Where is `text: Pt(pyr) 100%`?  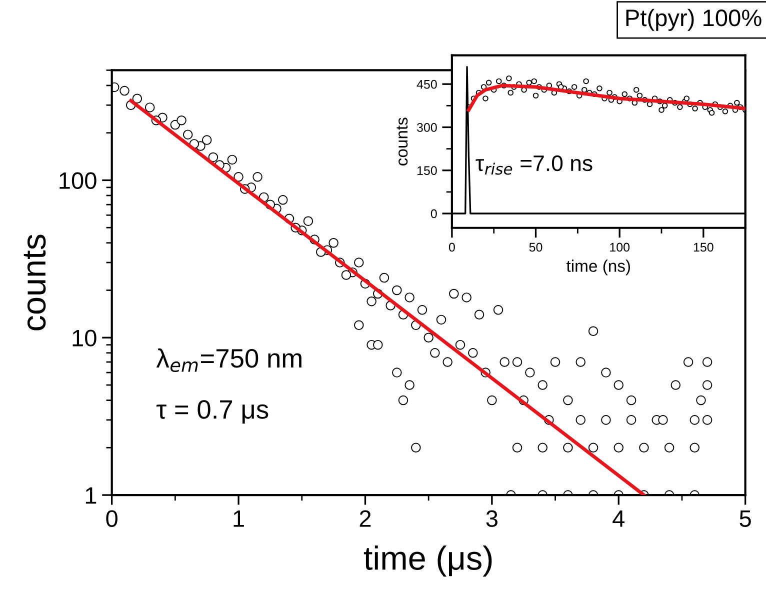
text: Pt(pyr) 100% is located at coordinates (694, 19).